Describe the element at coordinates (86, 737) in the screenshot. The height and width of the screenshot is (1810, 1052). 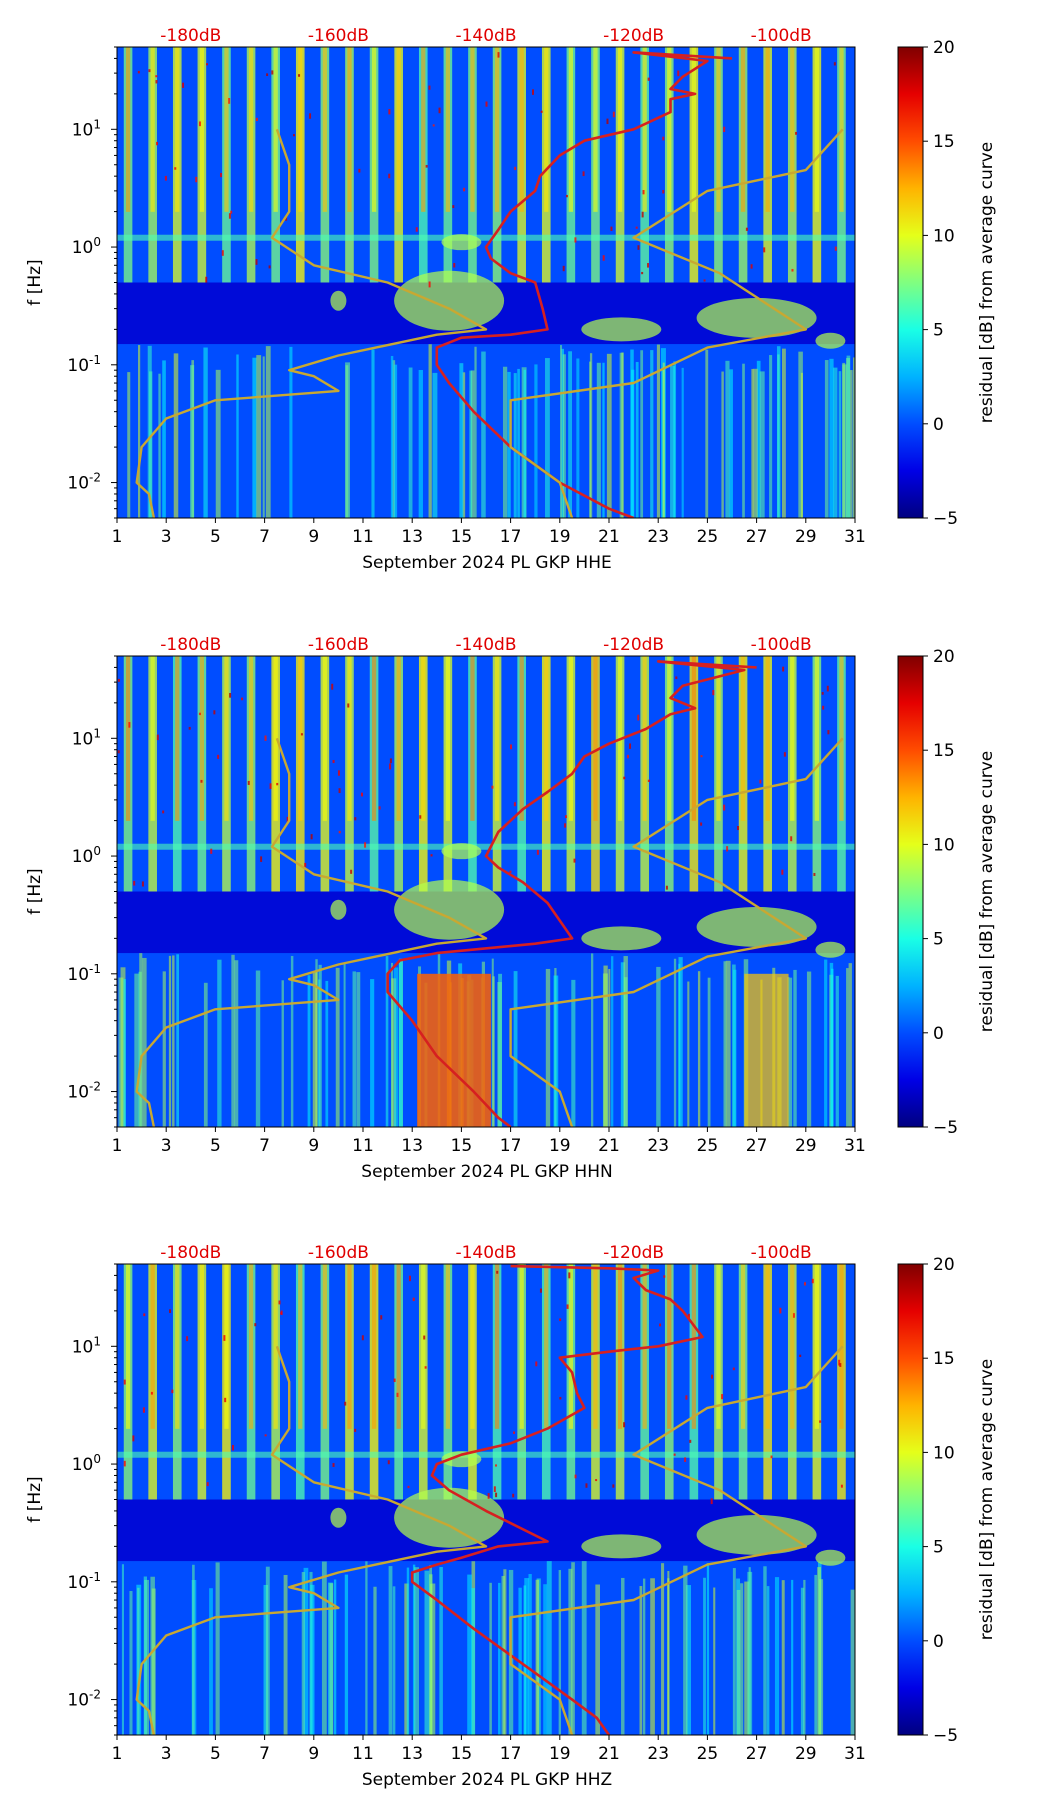
I see `y-tick-label: 10¹` at that location.